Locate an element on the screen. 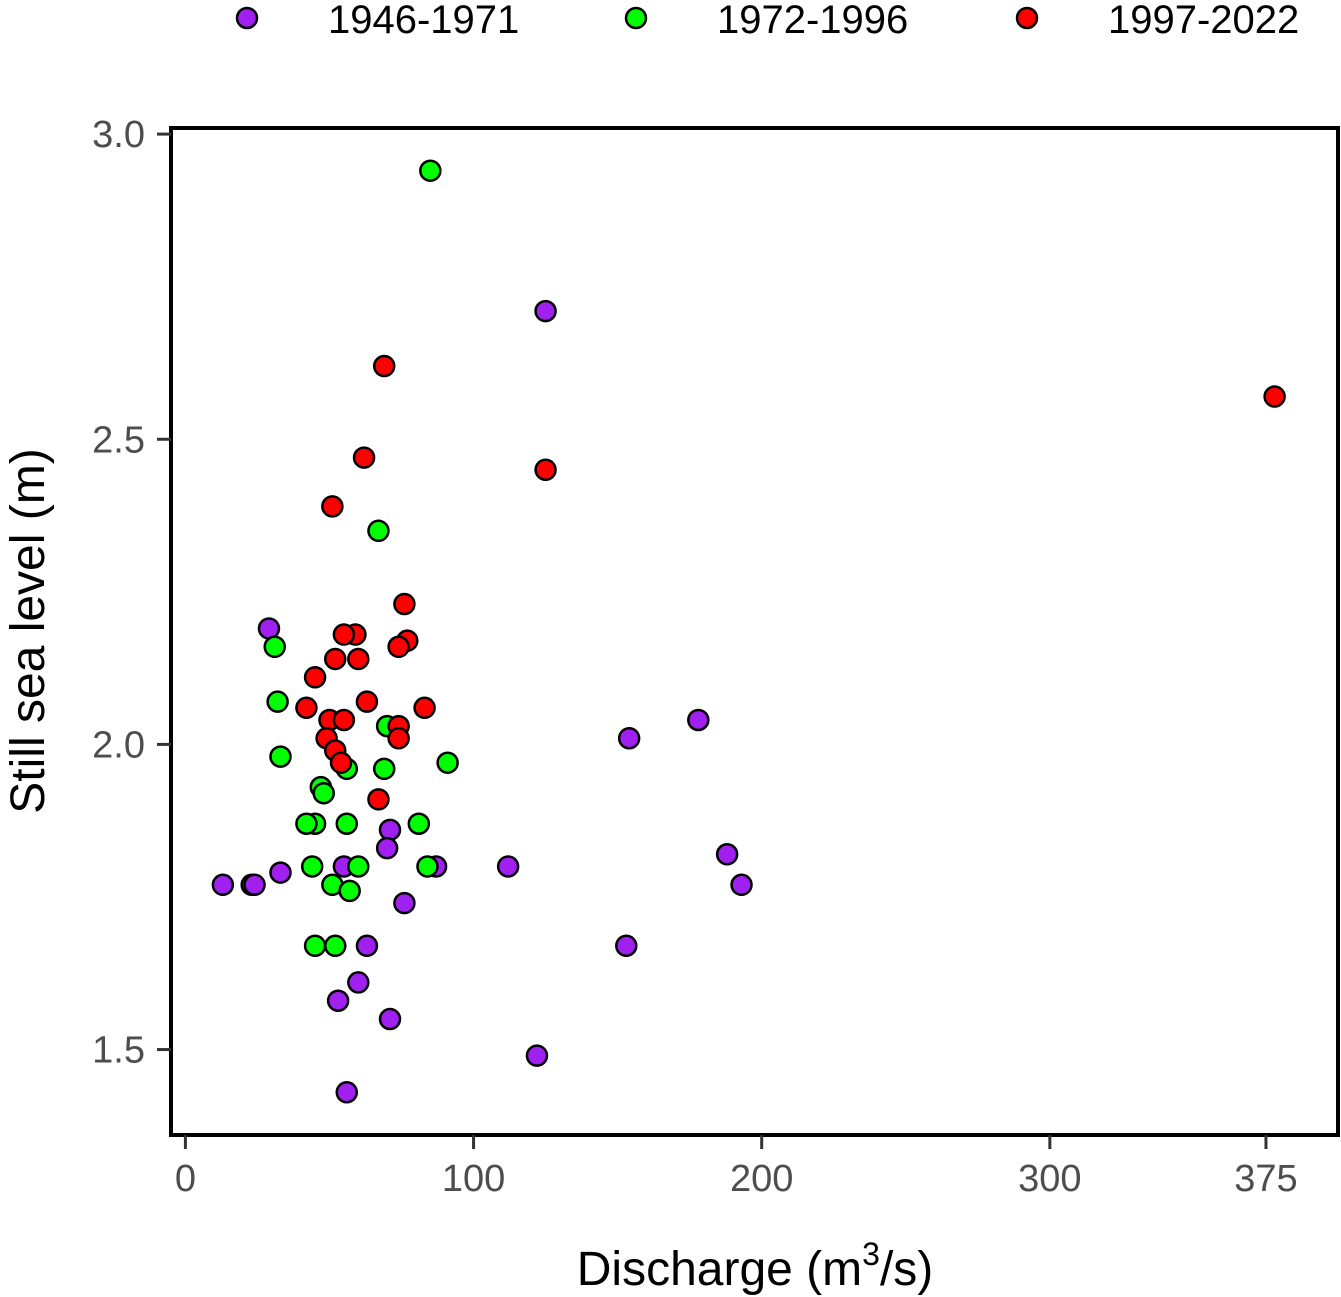  y-tick-label: 2.0 is located at coordinates (118, 745).